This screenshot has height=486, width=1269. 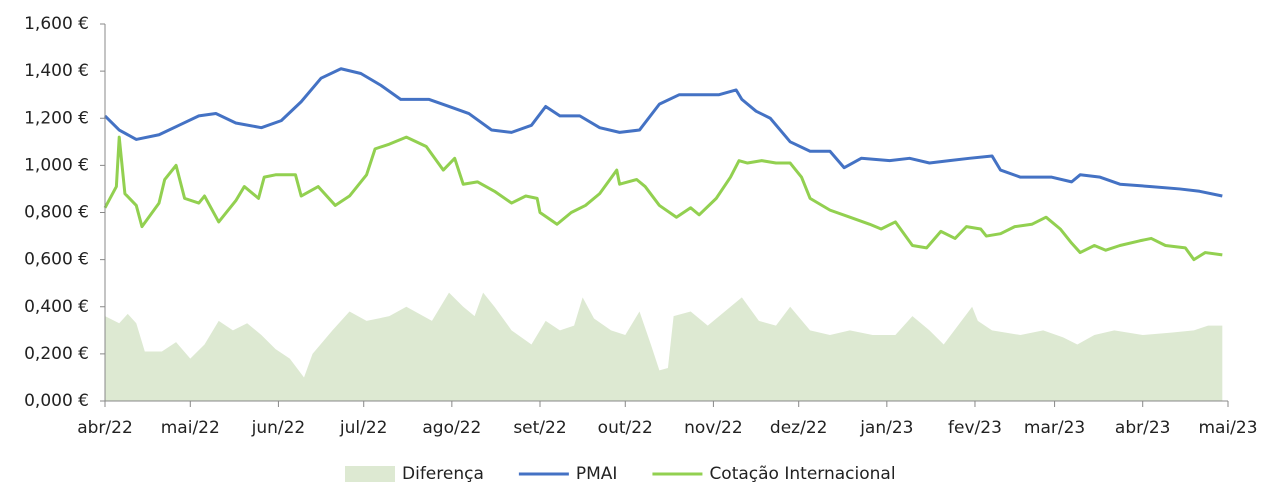 What do you see at coordinates (886, 428) in the screenshot?
I see `x-tick-label: jan/23` at bounding box center [886, 428].